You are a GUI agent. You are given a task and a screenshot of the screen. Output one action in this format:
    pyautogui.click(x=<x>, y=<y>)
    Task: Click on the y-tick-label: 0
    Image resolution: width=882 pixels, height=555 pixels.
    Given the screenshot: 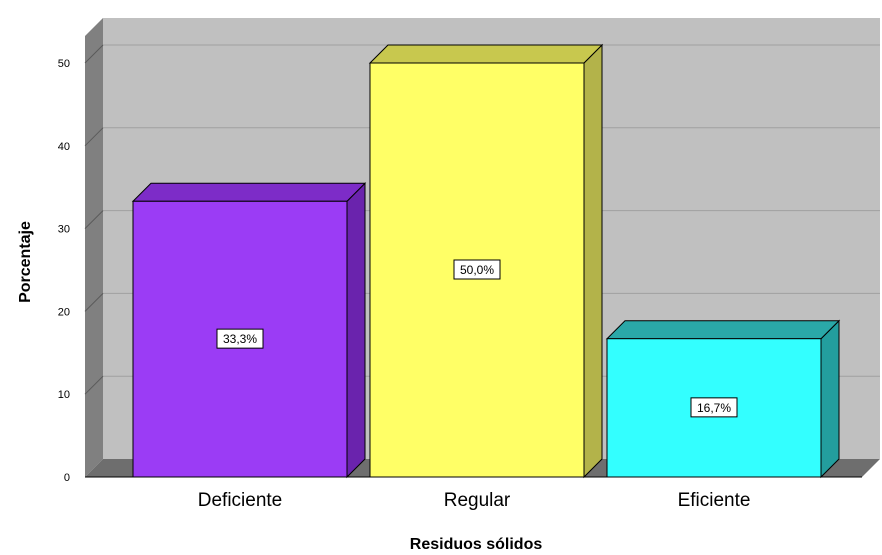 What is the action you would take?
    pyautogui.click(x=67, y=478)
    